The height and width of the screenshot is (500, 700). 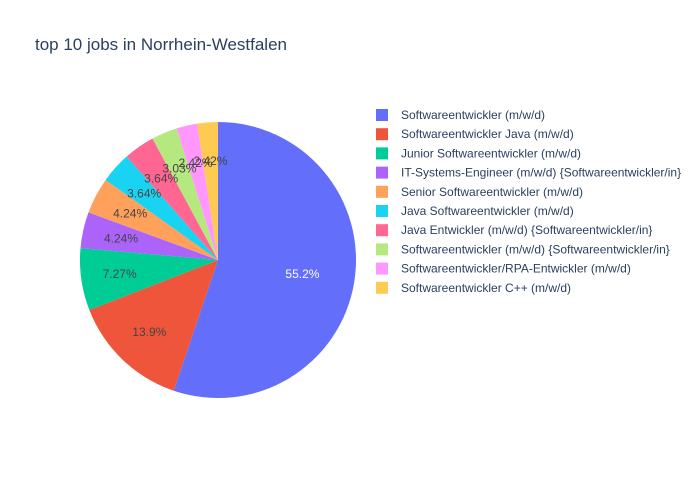 I want to click on pie-slice-java-softwareentwickler-m-w-d, so click(x=161, y=208).